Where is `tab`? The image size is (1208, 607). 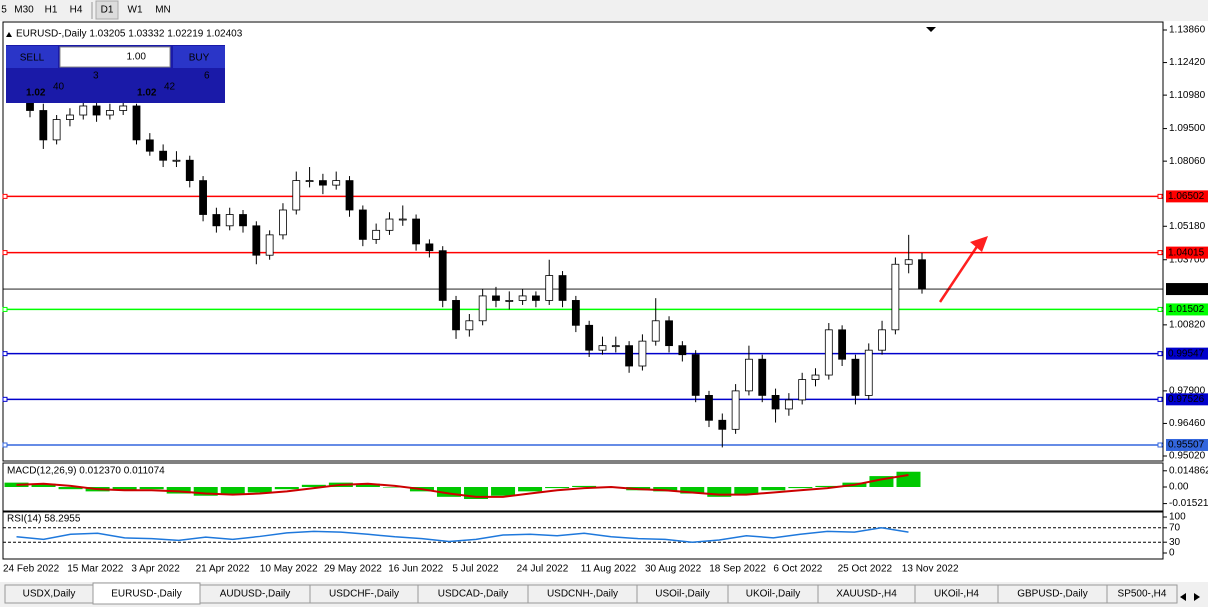
tab is located at coordinates (1142, 594).